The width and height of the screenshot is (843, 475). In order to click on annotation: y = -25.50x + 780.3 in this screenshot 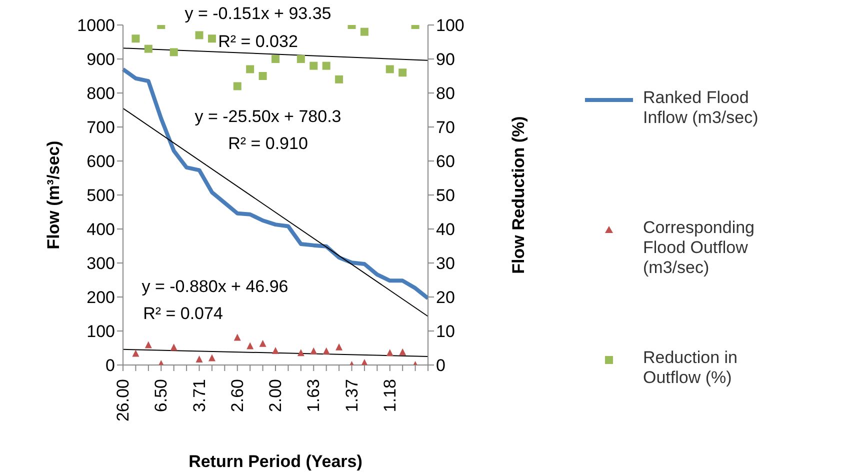, I will do `click(268, 117)`.